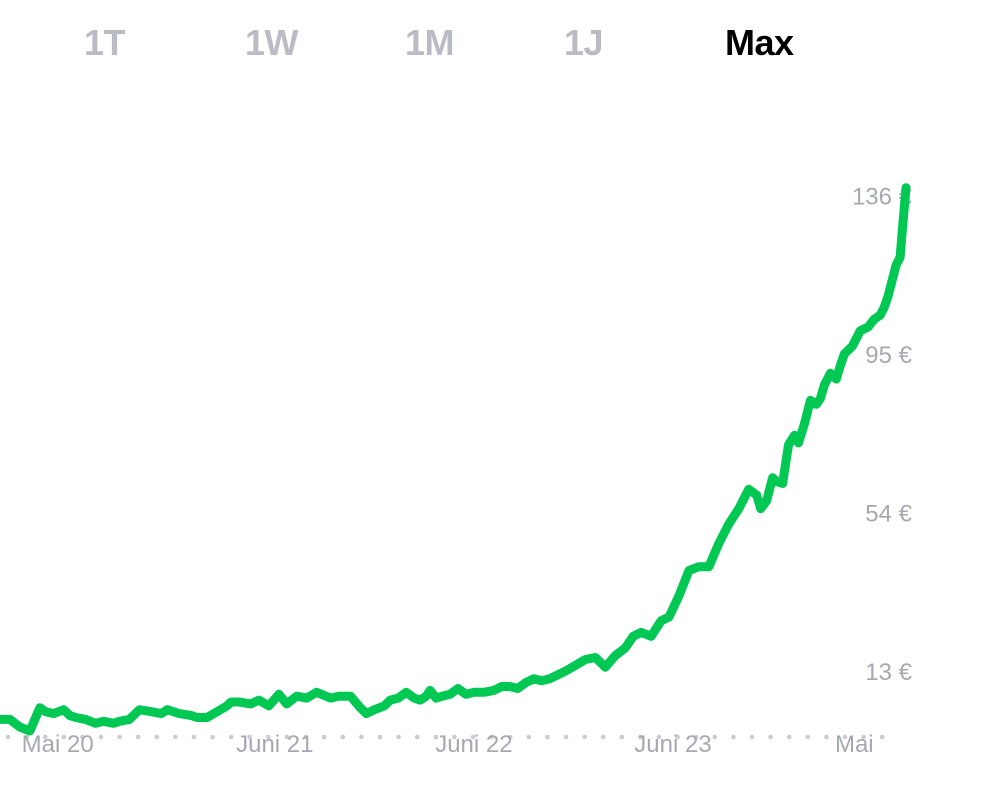 This screenshot has width=999, height=810. What do you see at coordinates (473, 744) in the screenshot?
I see `x-tick-label: Juni 22` at bounding box center [473, 744].